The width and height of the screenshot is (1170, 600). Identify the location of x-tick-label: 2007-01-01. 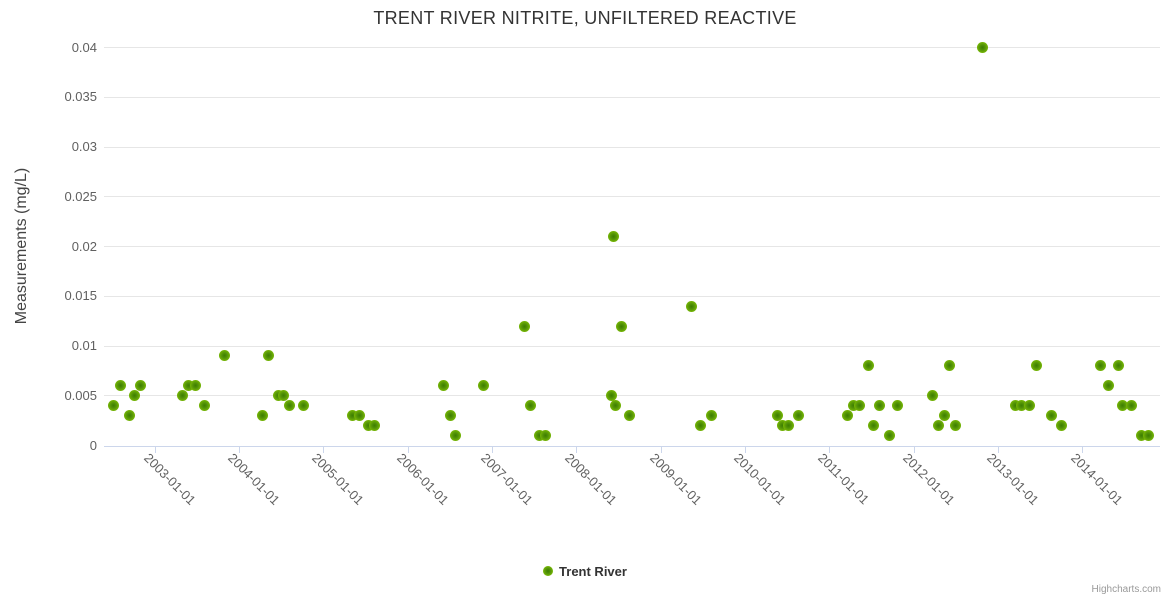
(507, 479).